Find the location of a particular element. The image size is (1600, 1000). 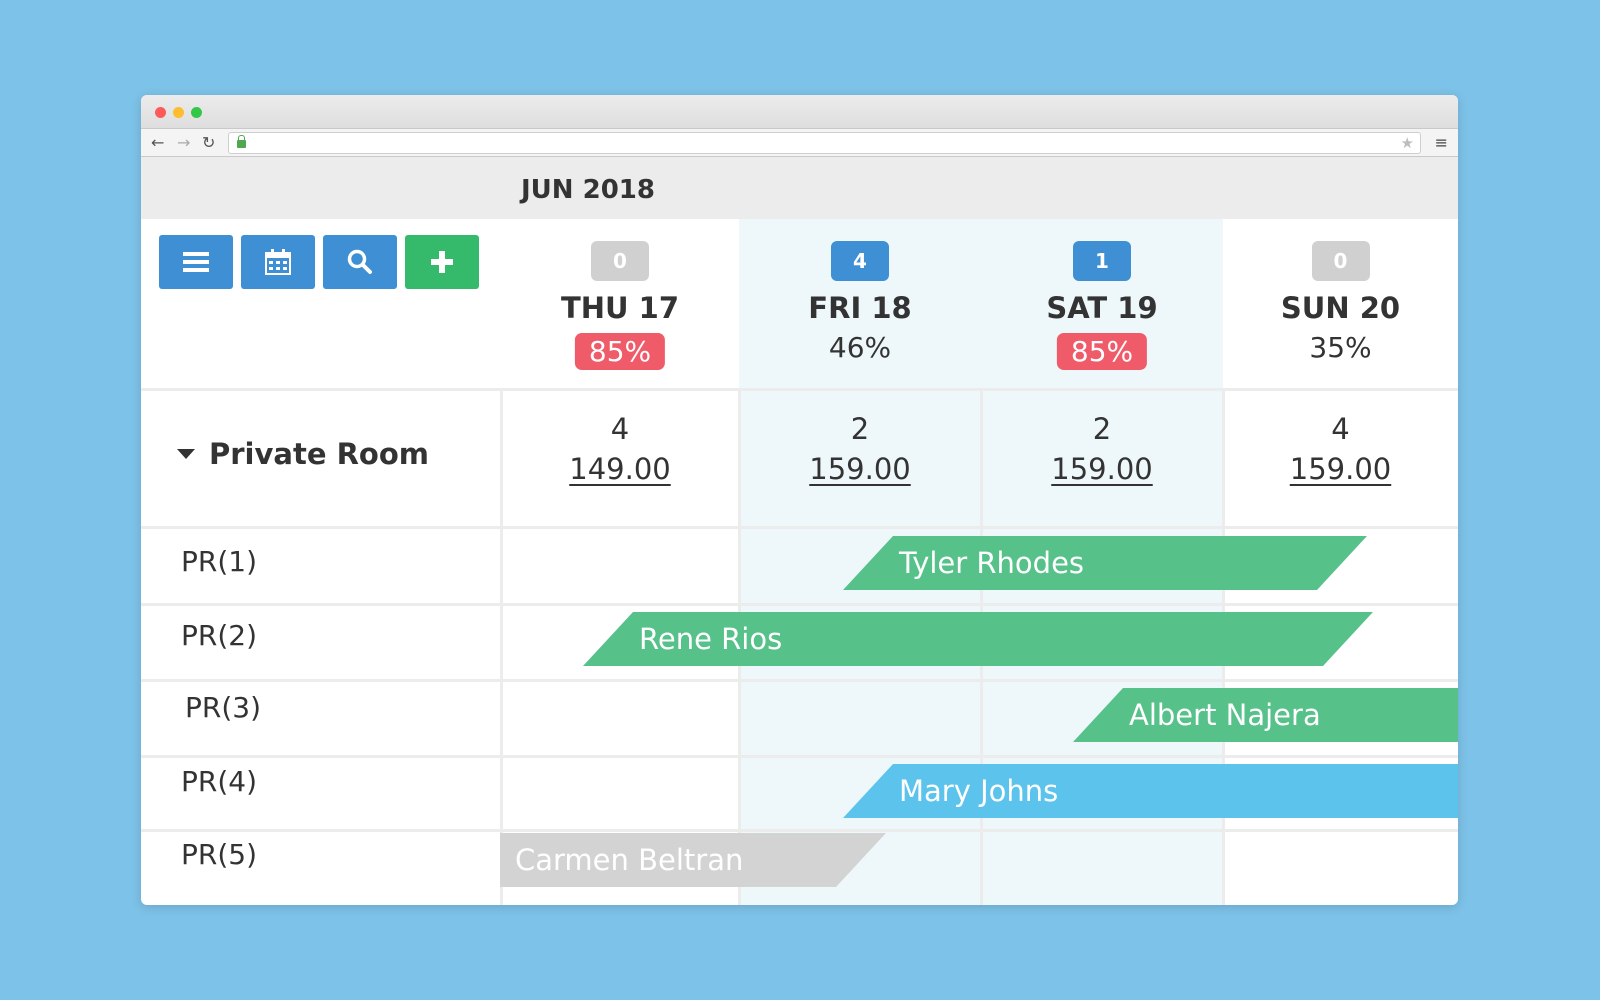

calendar-view-button is located at coordinates (278, 262).